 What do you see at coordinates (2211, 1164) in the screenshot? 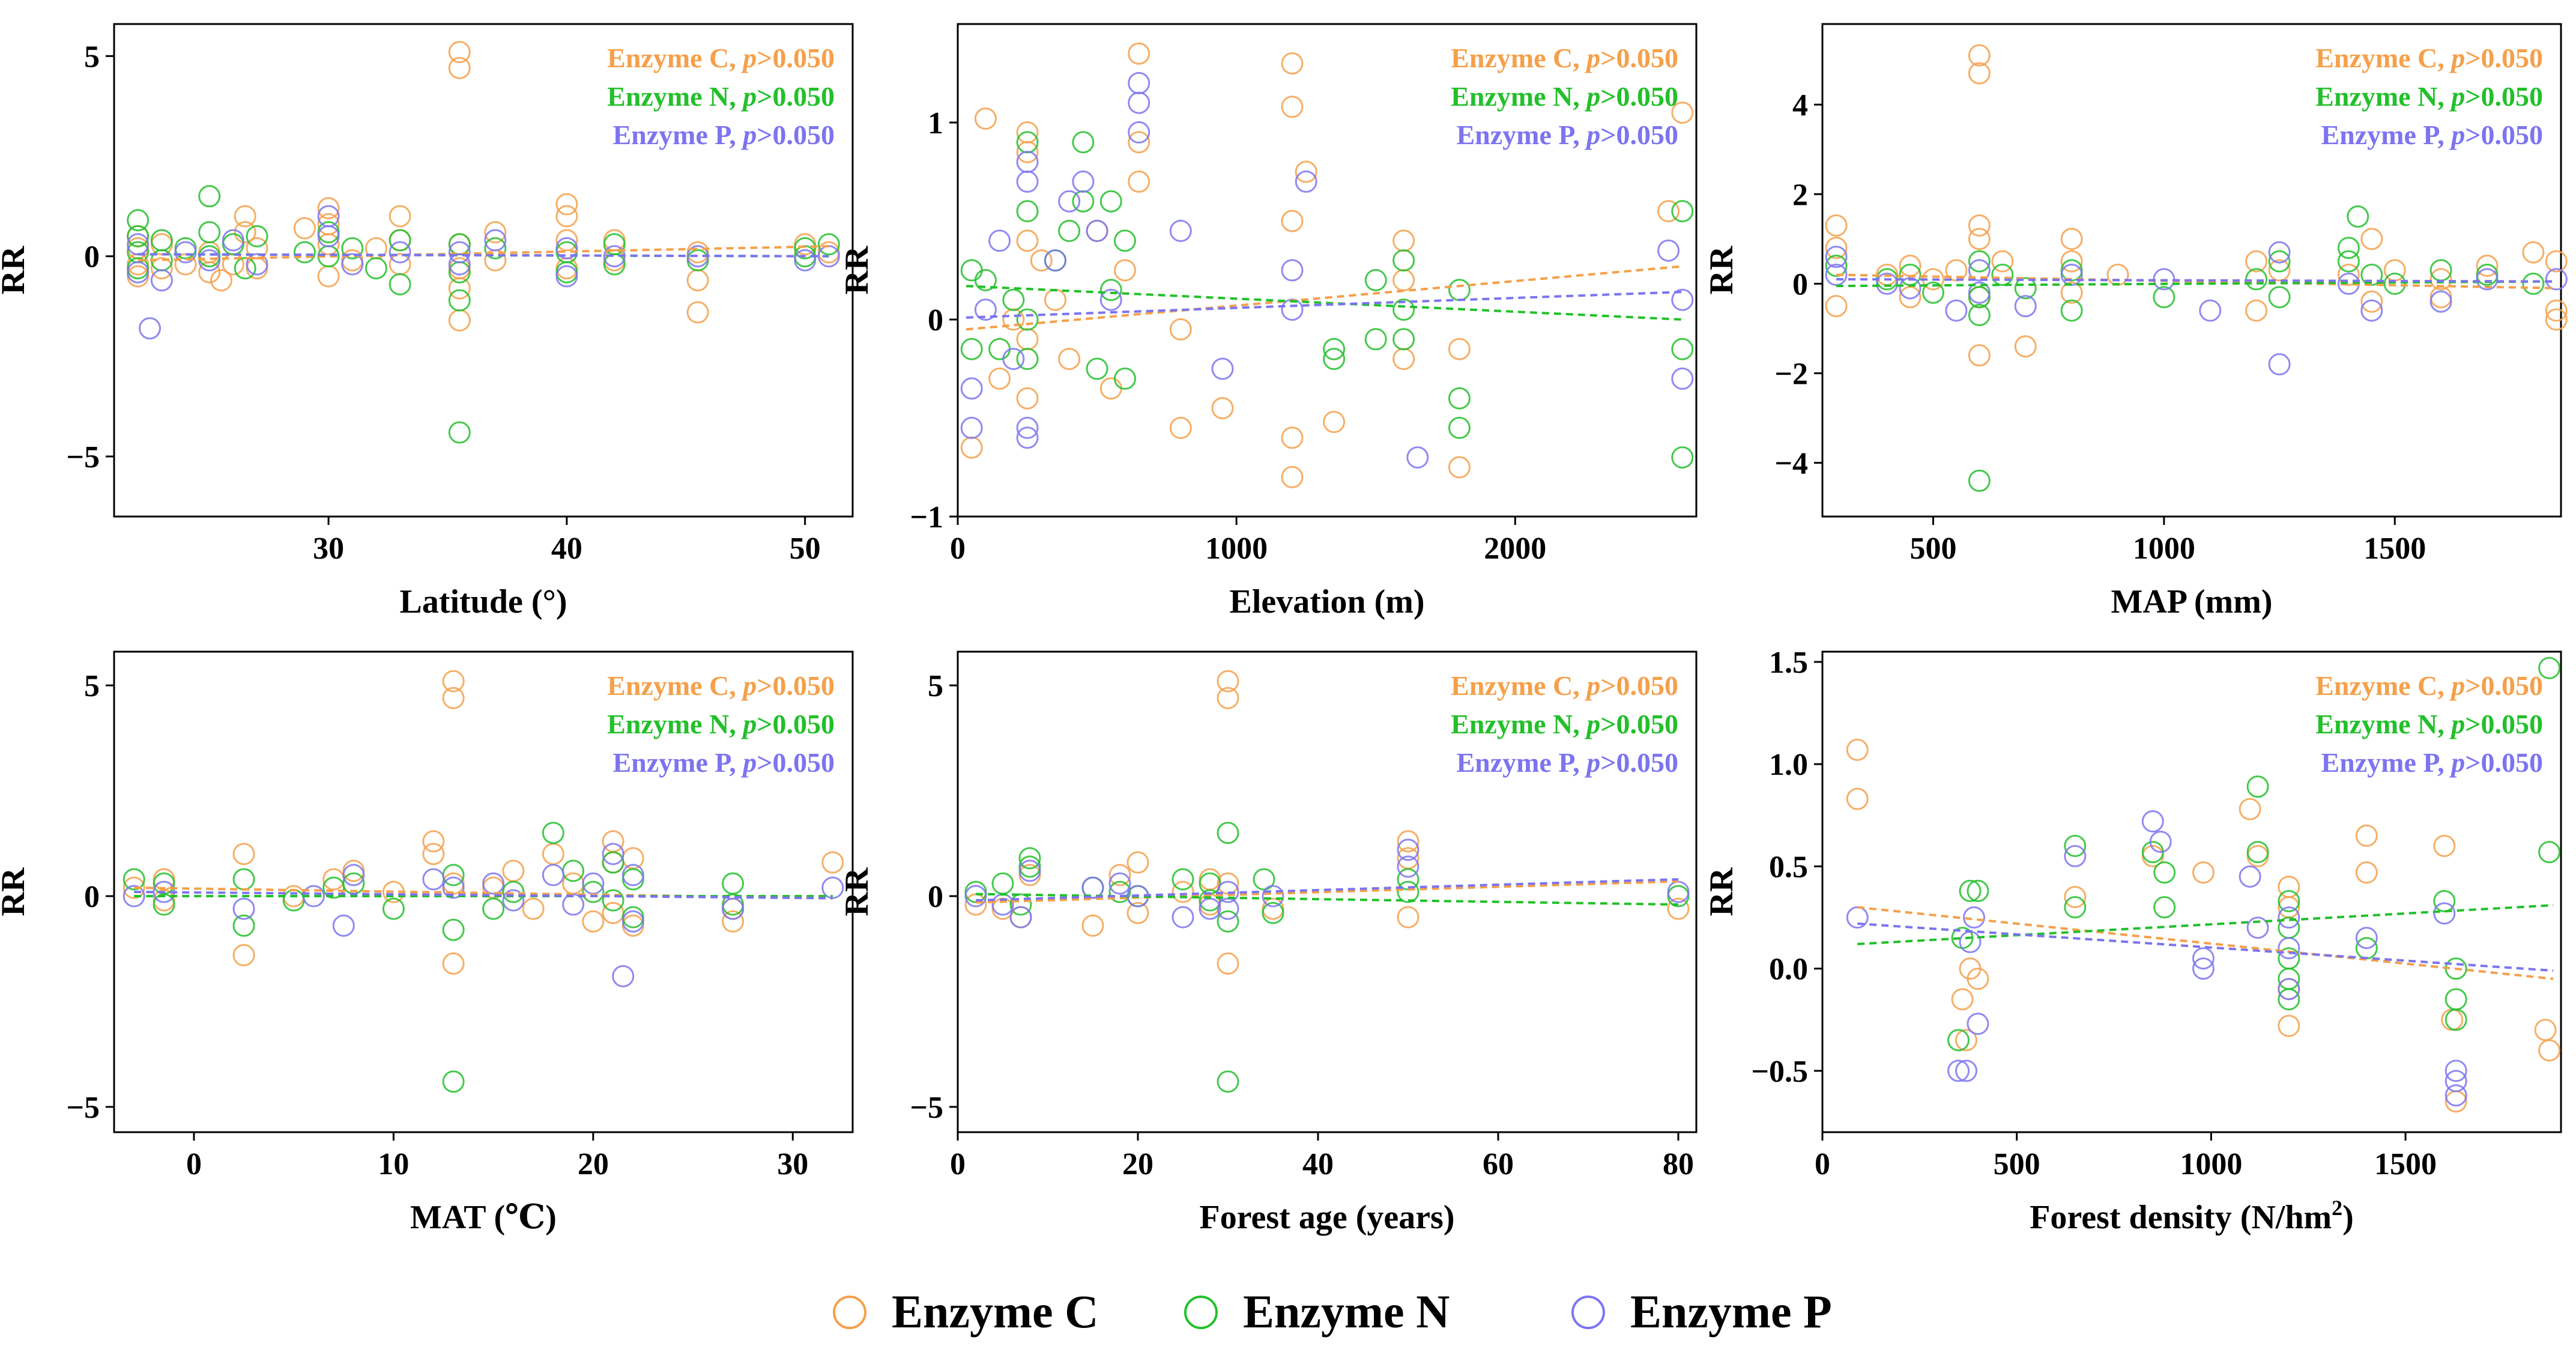
I see `x-tick-label: 1000` at bounding box center [2211, 1164].